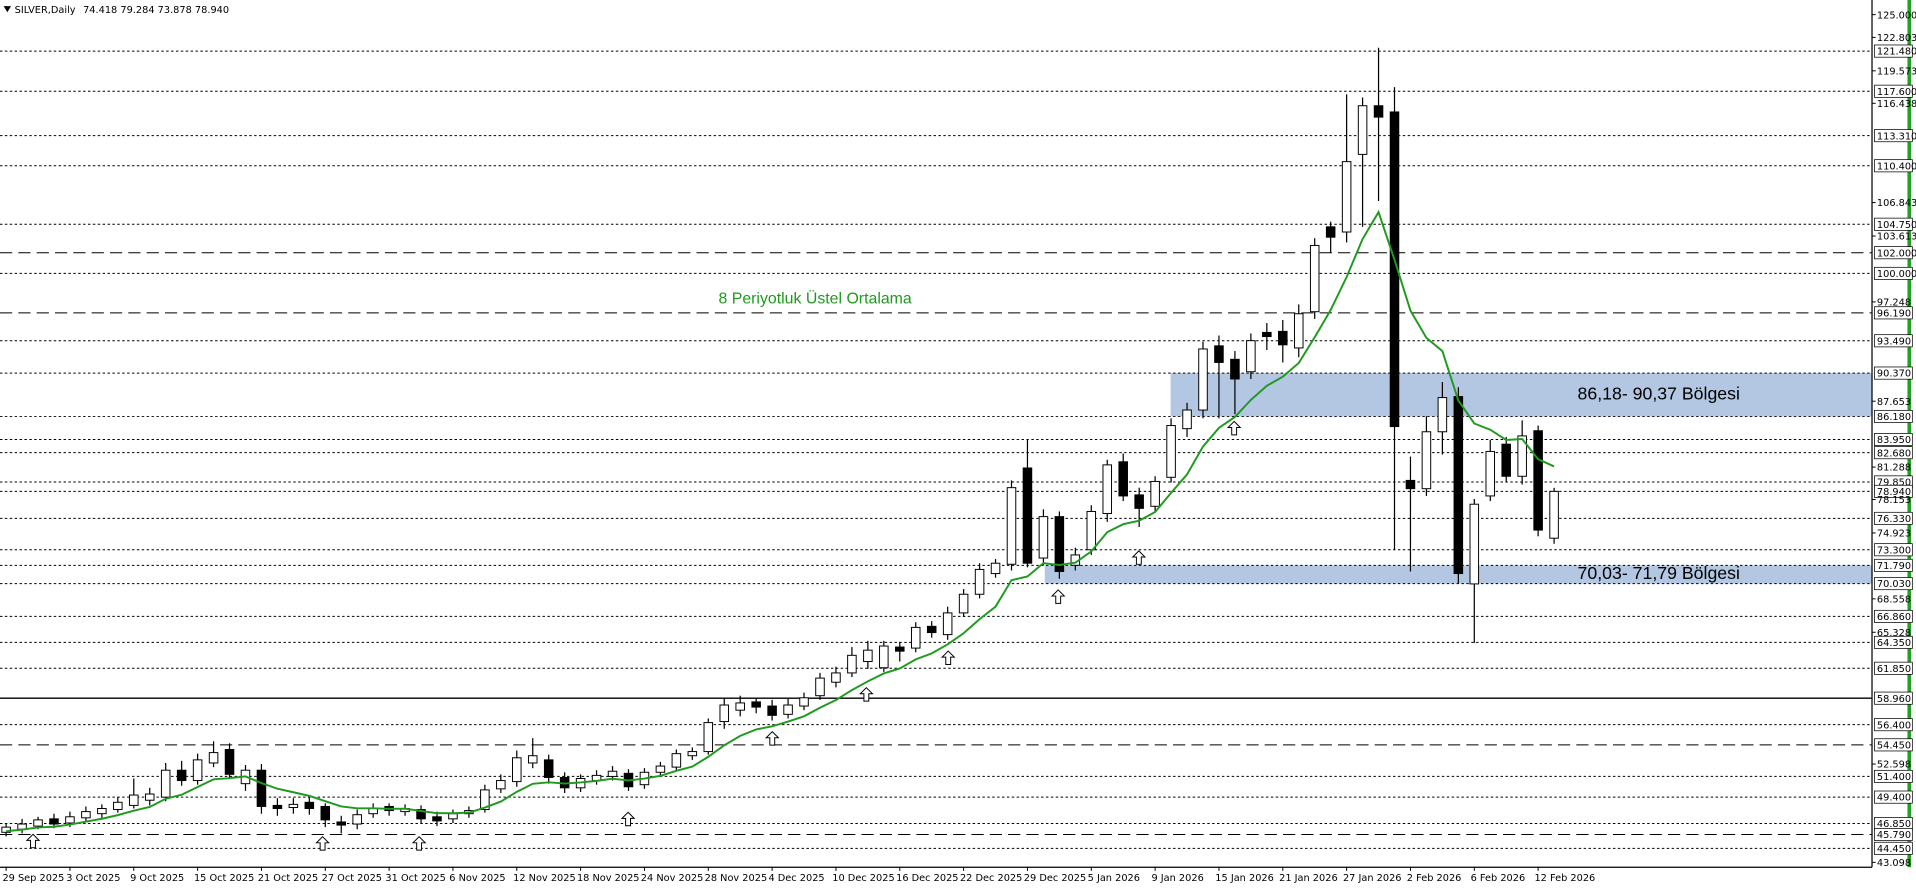  What do you see at coordinates (1894, 453) in the screenshot?
I see `level-label: 82.680` at bounding box center [1894, 453].